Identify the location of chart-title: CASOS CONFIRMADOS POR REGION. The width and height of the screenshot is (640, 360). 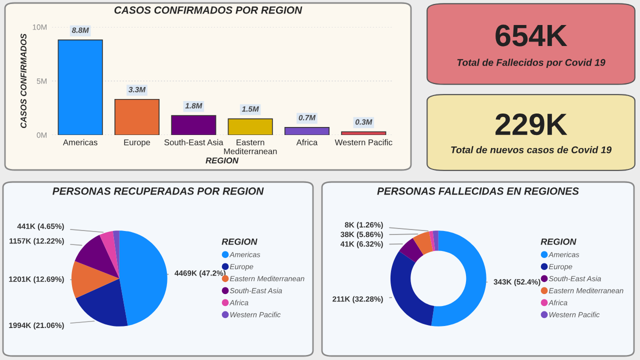
(208, 10).